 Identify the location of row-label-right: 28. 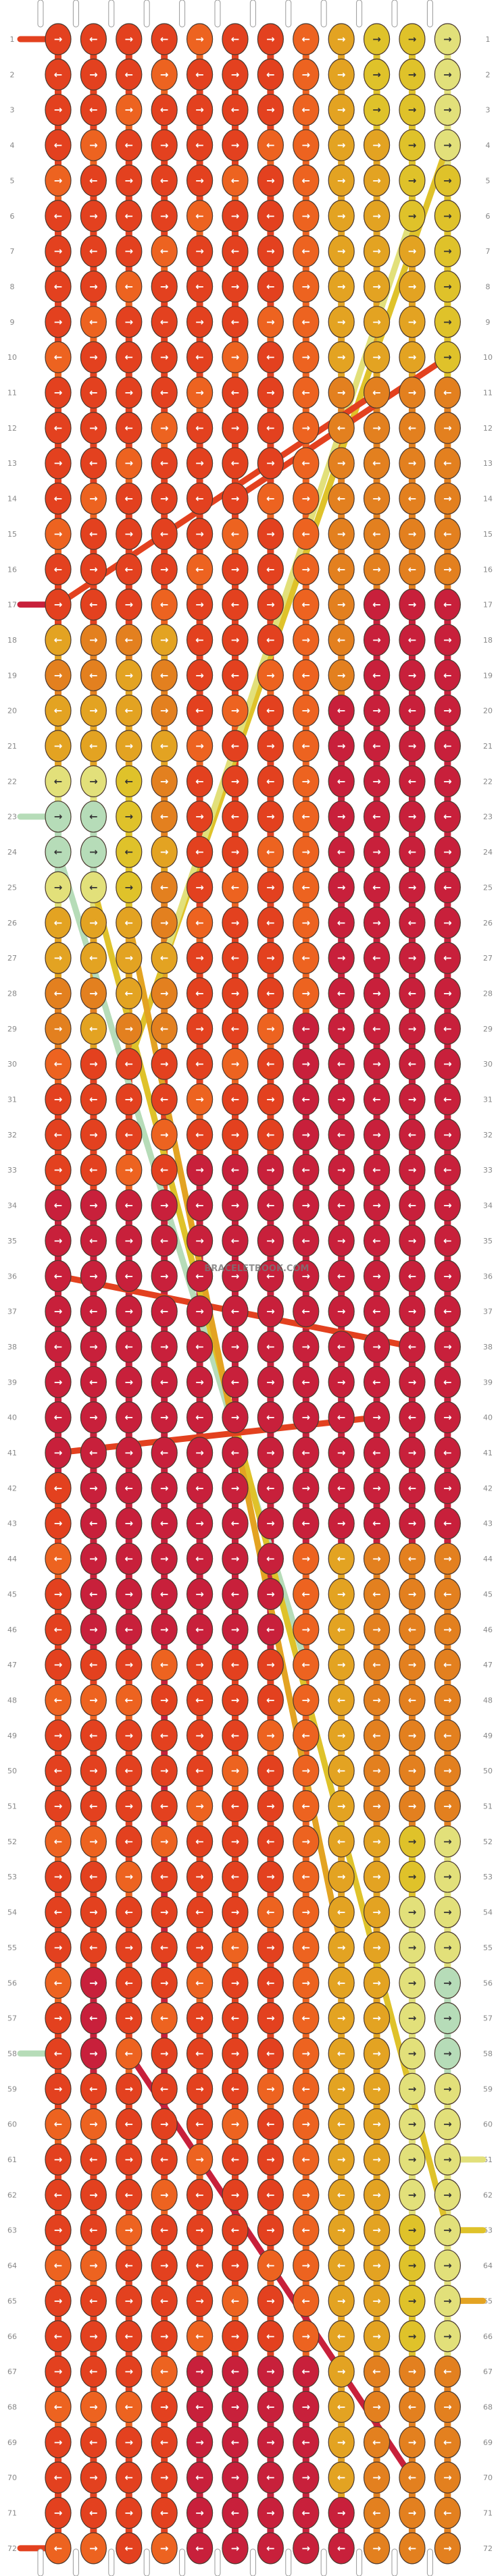
(488, 993).